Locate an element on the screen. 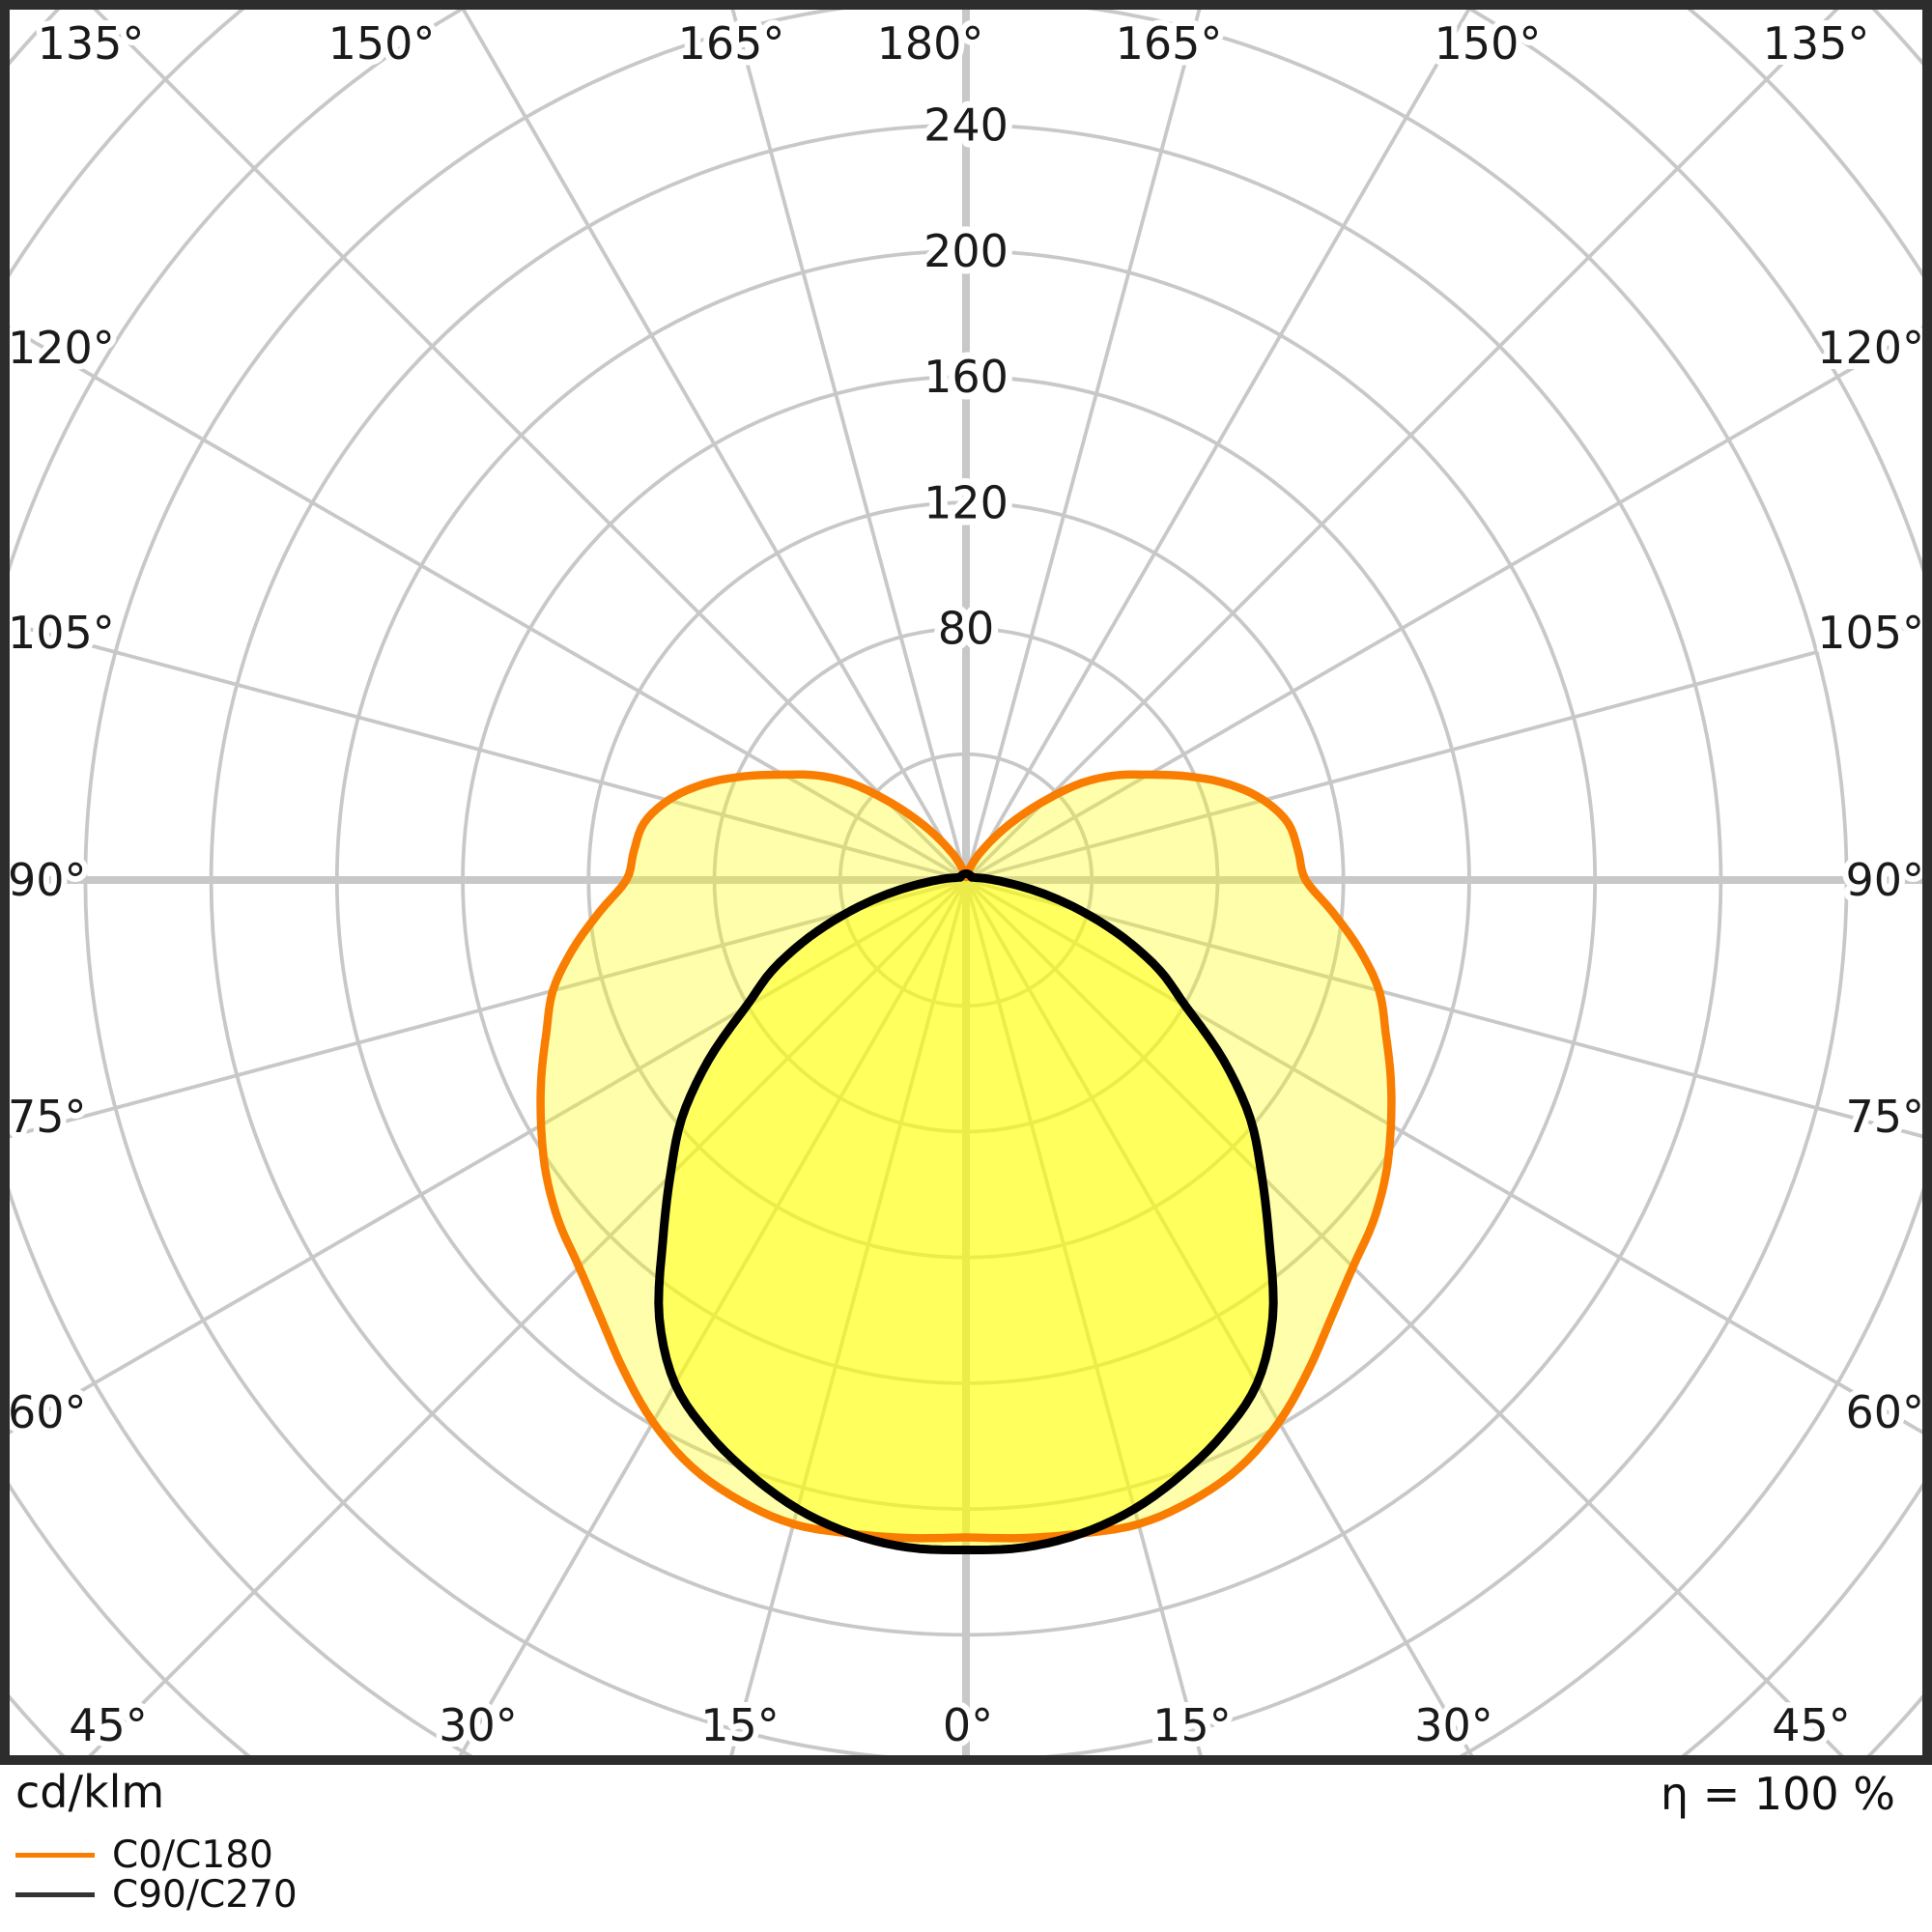 This screenshot has width=1932, height=1932. legend-label-c90: C90/C270 is located at coordinates (205, 1895).